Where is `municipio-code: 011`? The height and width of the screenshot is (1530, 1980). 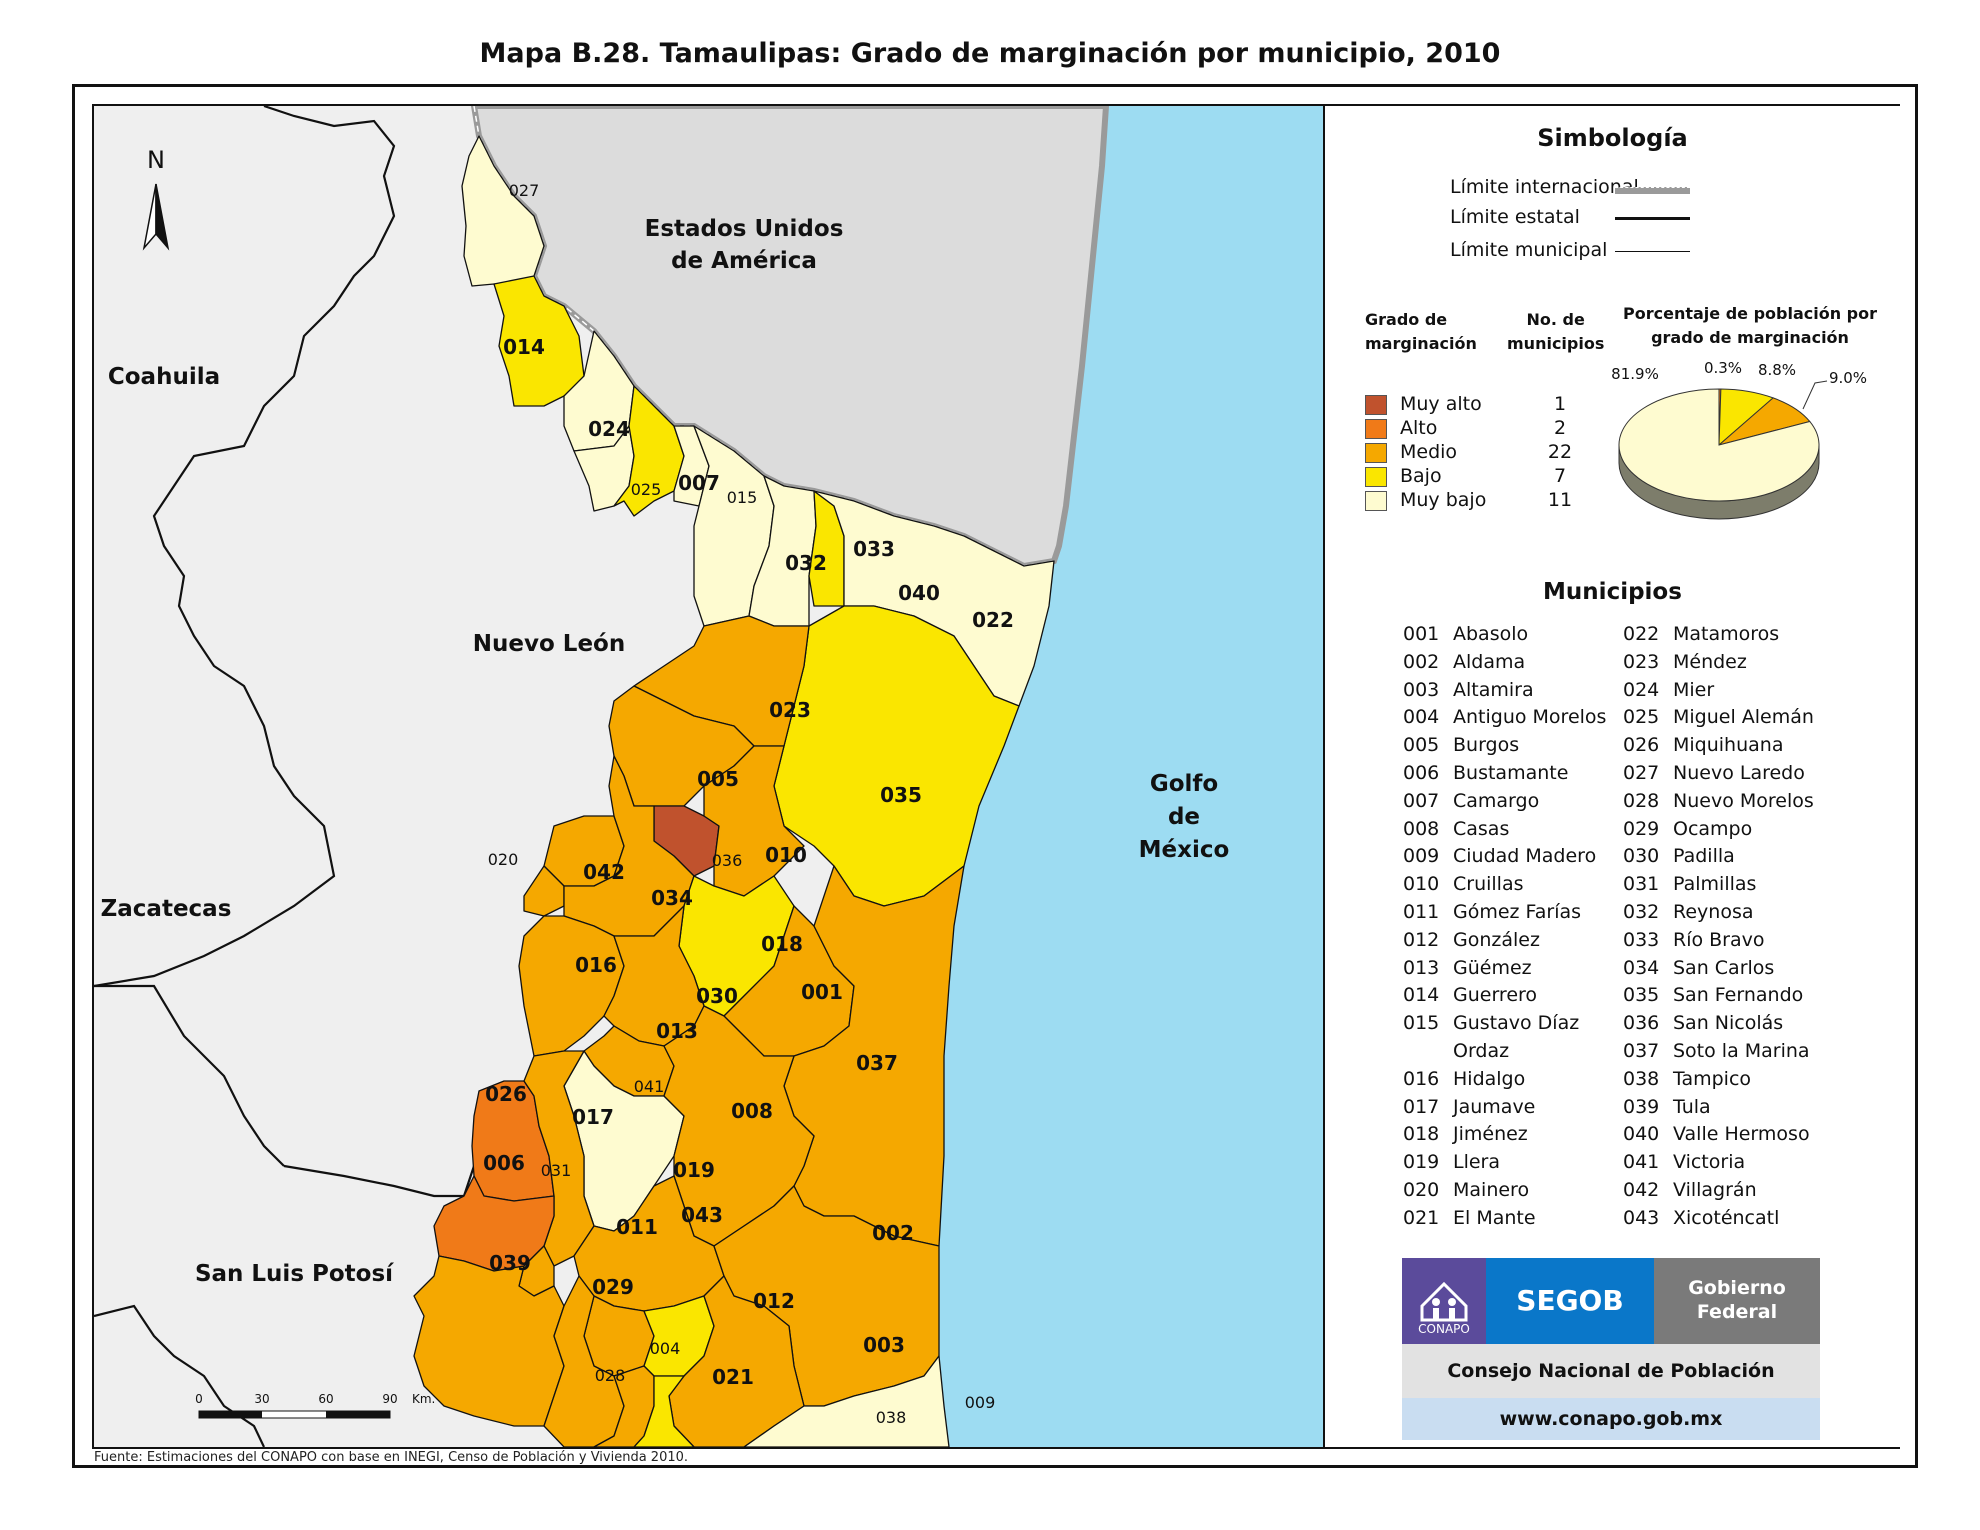 municipio-code: 011 is located at coordinates (1421, 911).